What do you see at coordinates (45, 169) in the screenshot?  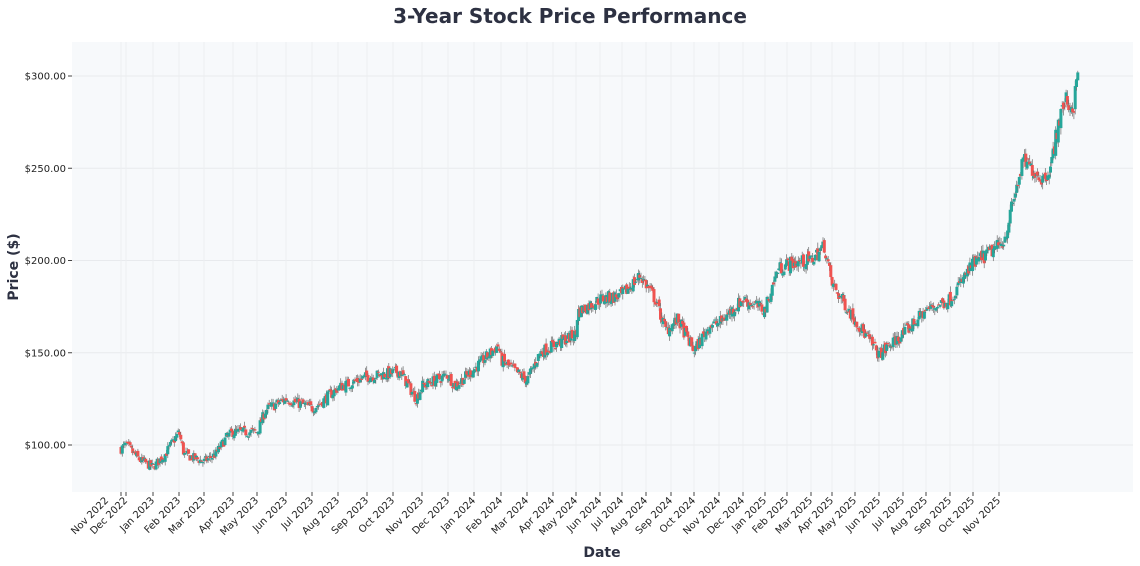 I see `y-tick-label: $250.00` at bounding box center [45, 169].